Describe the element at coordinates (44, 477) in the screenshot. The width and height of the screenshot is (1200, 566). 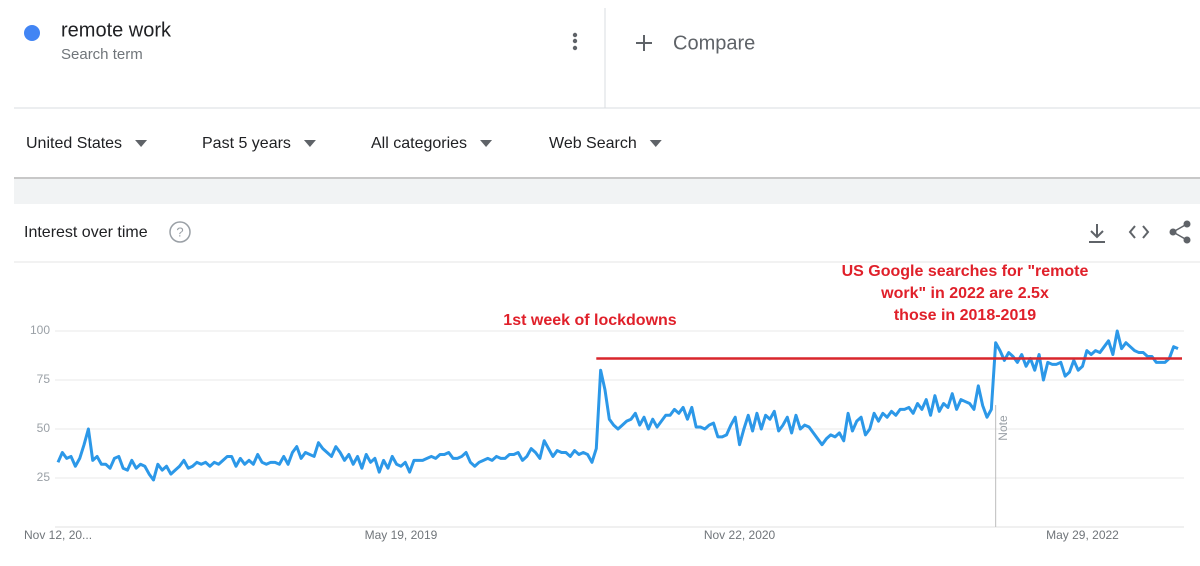
I see `y-tick-label: 25` at that location.